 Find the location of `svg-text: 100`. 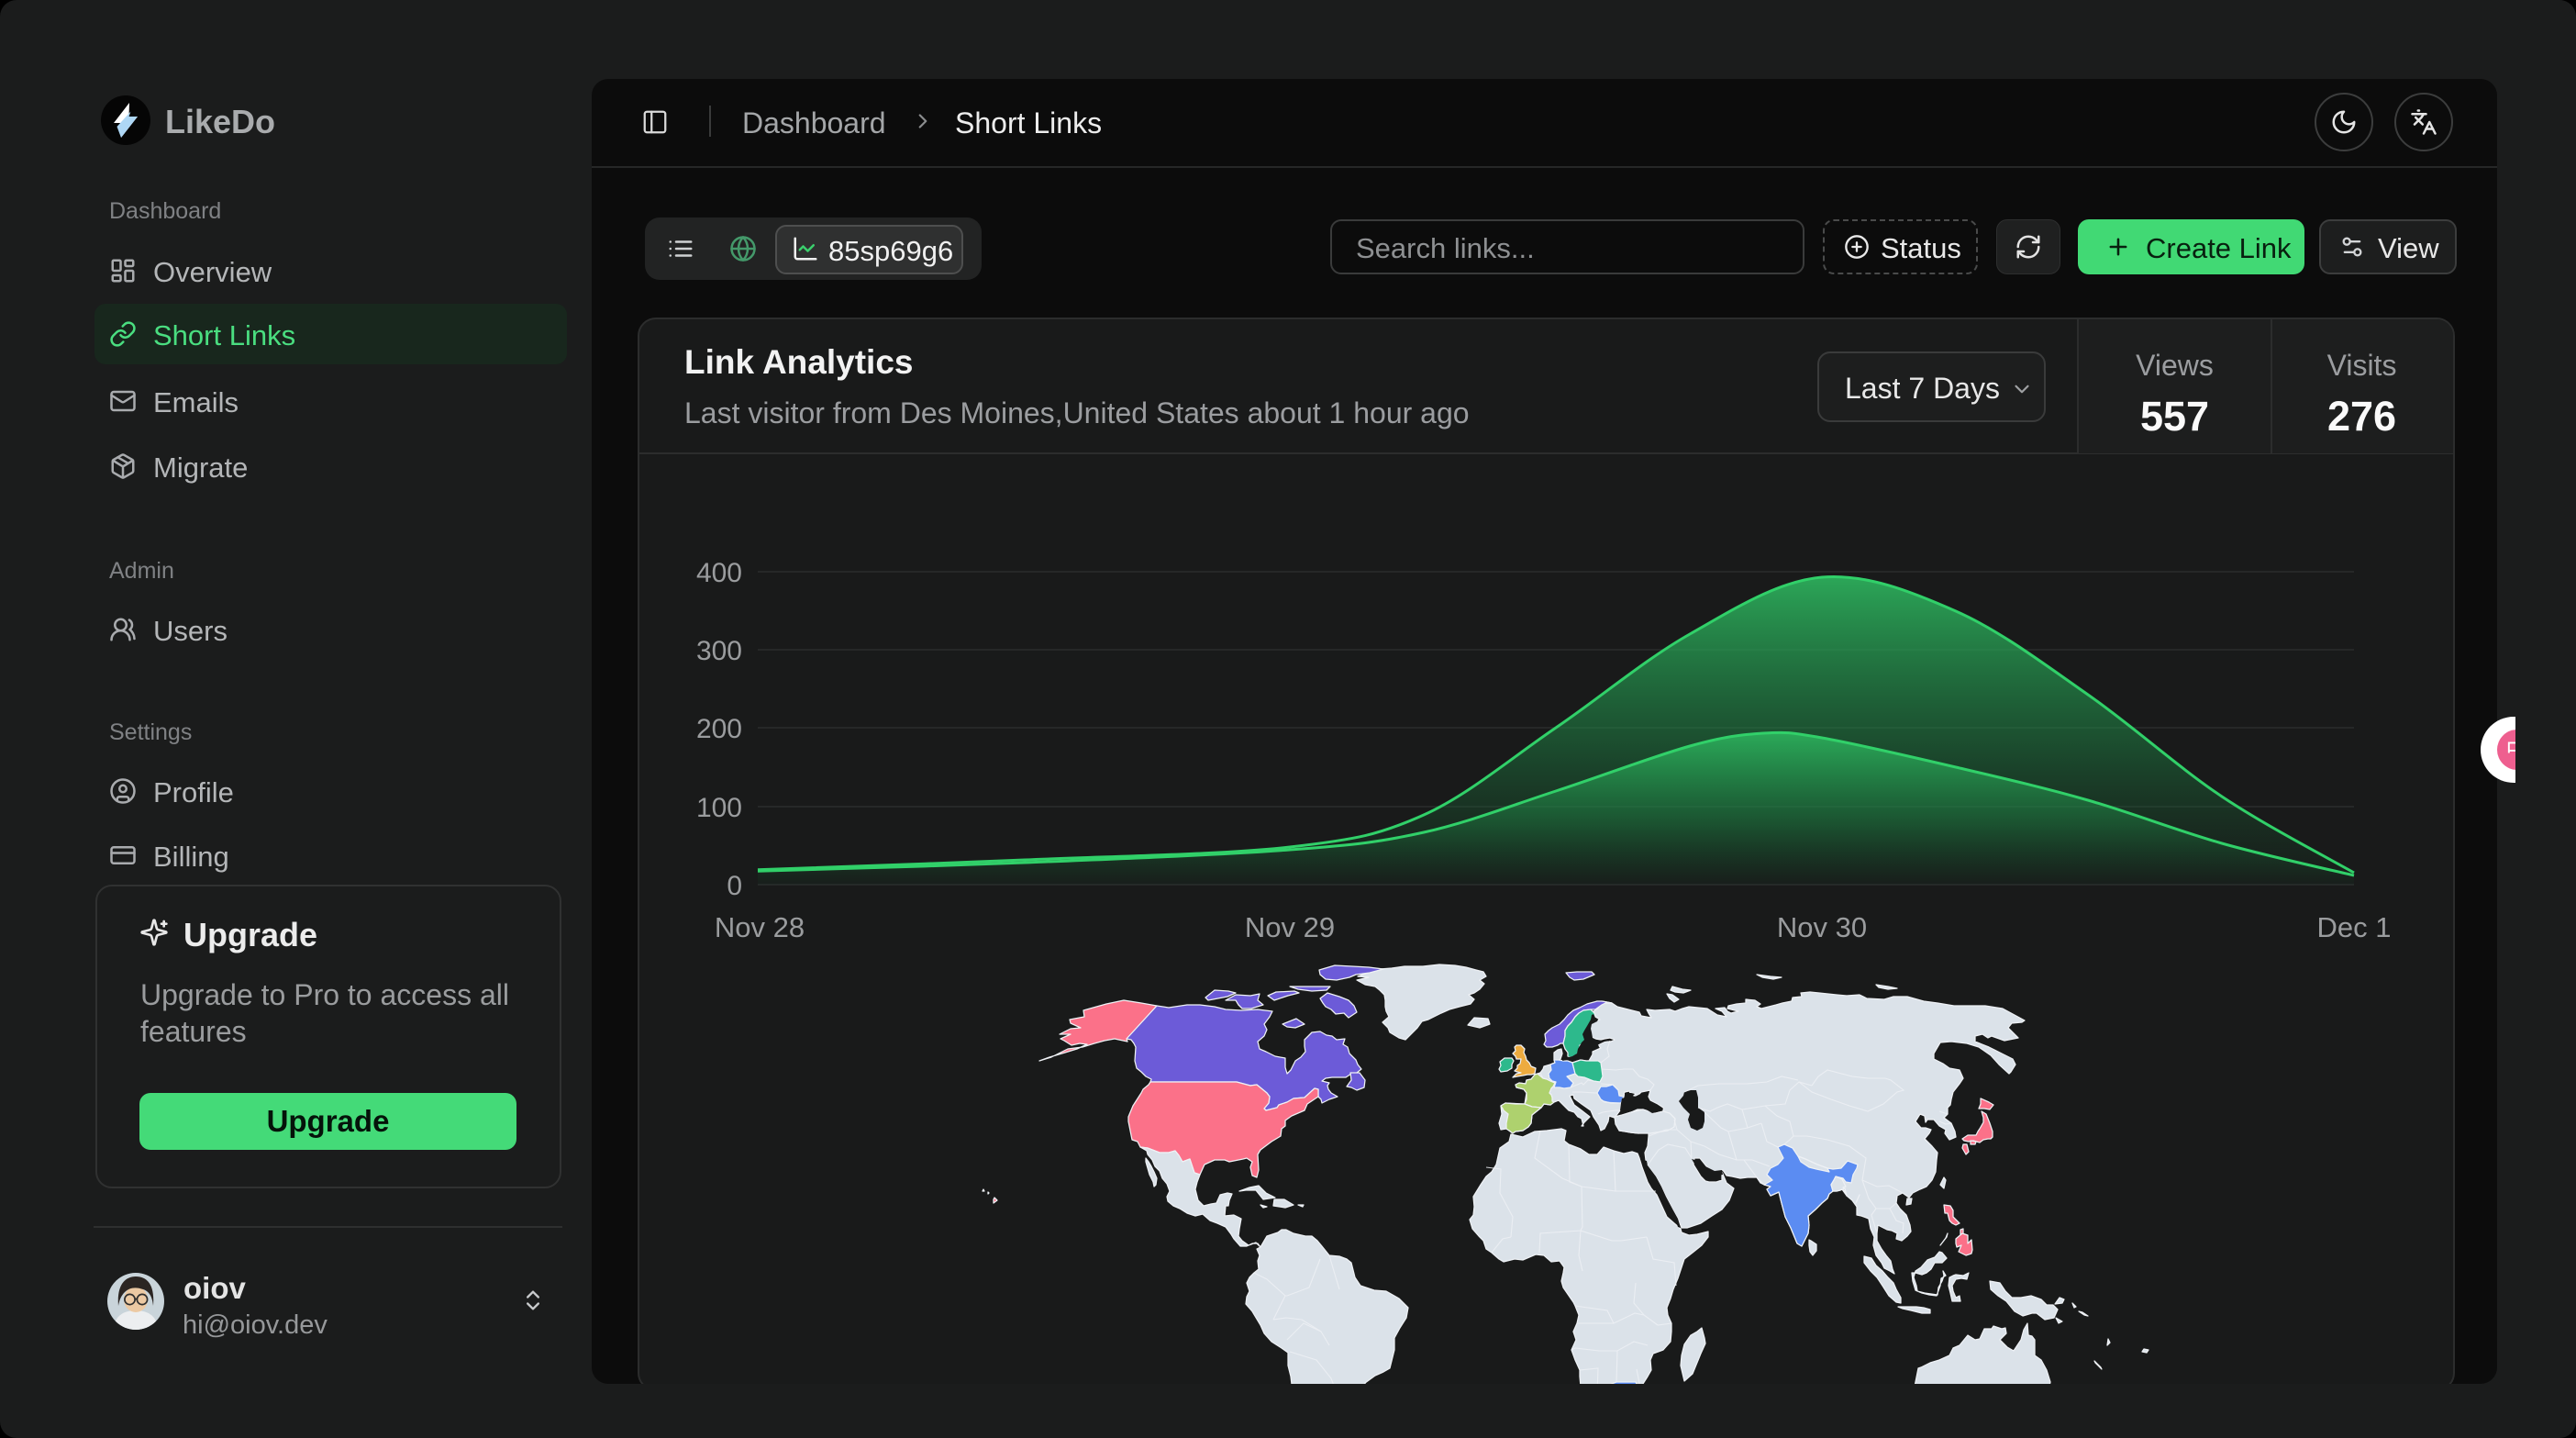

svg-text: 100 is located at coordinates (719, 808).